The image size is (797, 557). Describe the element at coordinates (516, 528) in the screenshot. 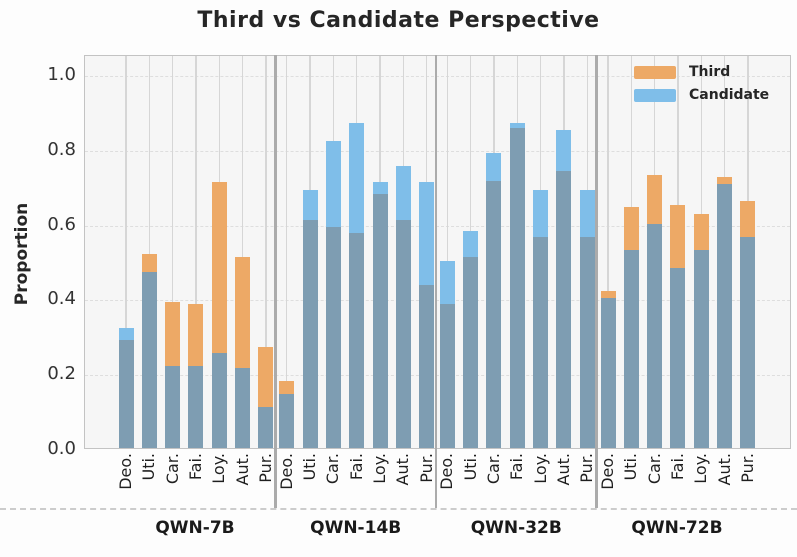

I see `group-label: QWN-32B` at that location.